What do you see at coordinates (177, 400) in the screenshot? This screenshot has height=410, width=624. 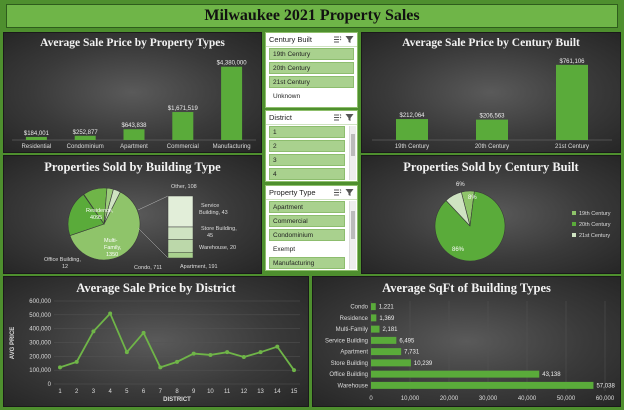 I see `x-axis-label: DISTRICT` at bounding box center [177, 400].